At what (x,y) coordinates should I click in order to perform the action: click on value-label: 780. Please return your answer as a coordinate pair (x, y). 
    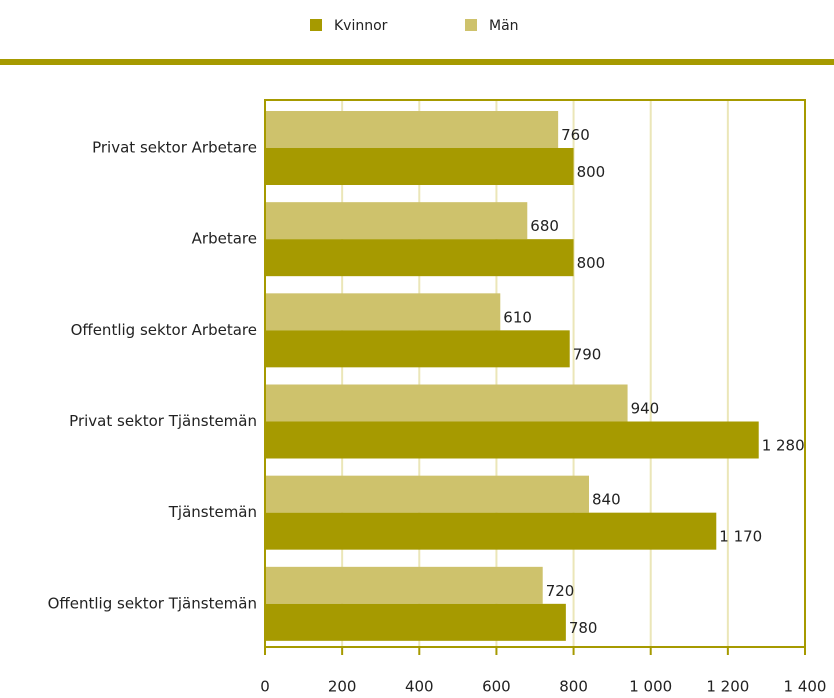
    Looking at the image, I should click on (583, 628).